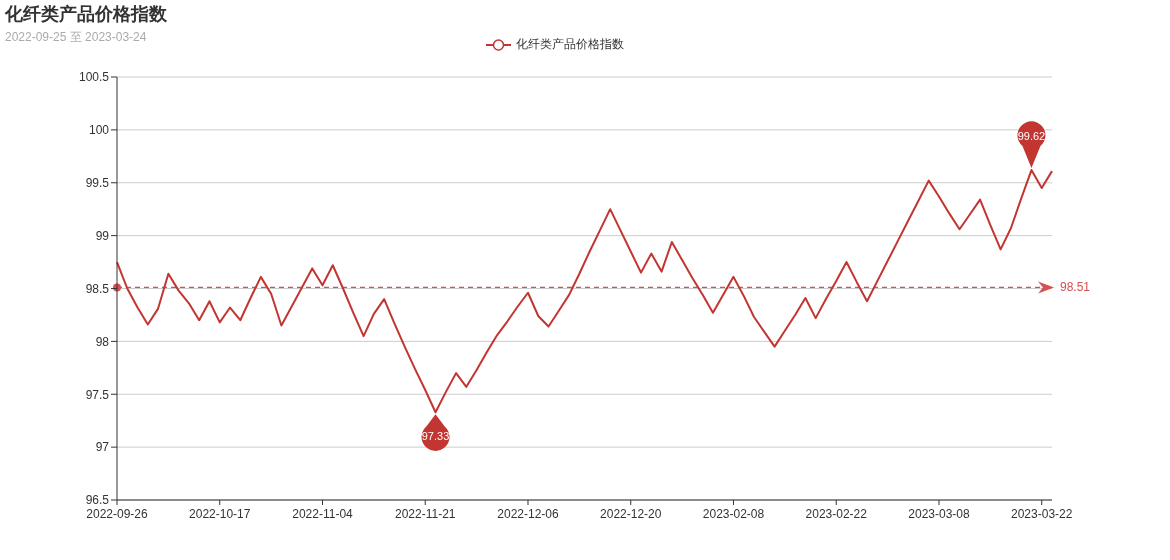  What do you see at coordinates (97, 183) in the screenshot?
I see `y-tick-label: 99.5` at bounding box center [97, 183].